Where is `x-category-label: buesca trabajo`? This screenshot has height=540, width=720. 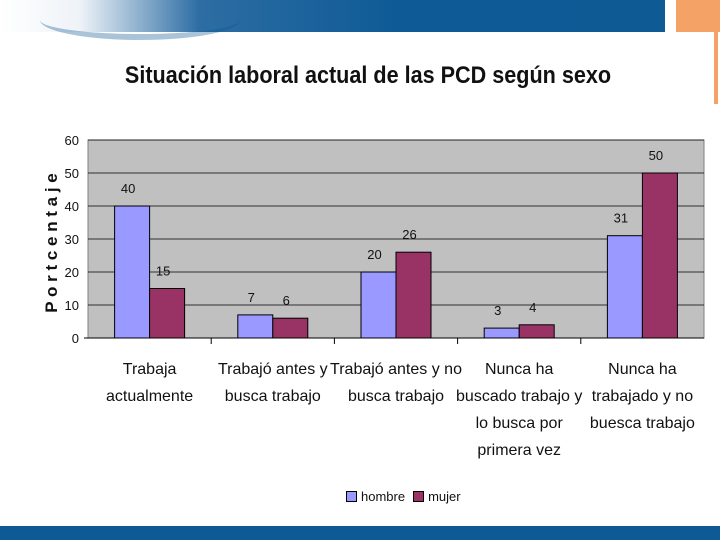
x-category-label: buesca trabajo is located at coordinates (642, 423).